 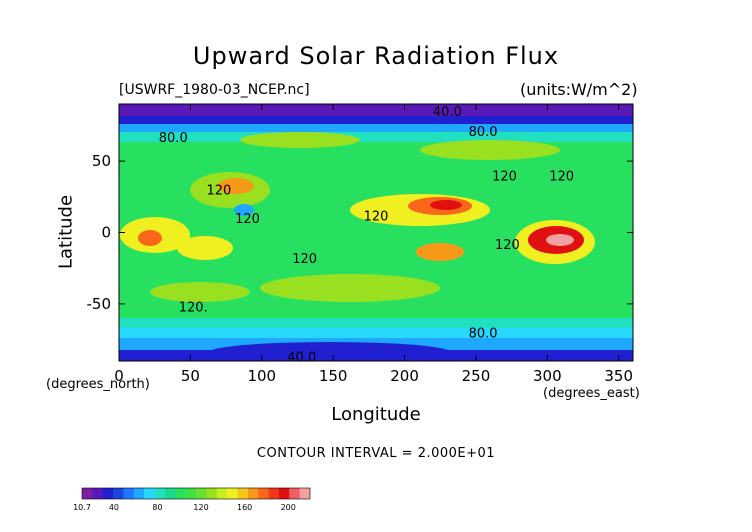 What do you see at coordinates (205, 248) in the screenshot?
I see `region-africa-high` at bounding box center [205, 248].